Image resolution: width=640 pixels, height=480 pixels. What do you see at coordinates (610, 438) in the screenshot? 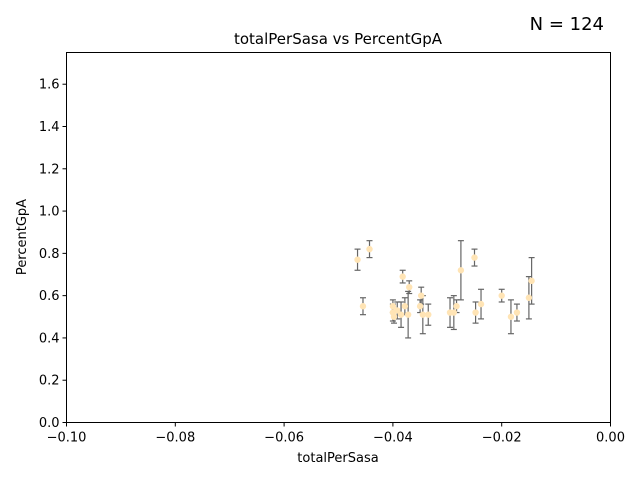
I see `x-tick-label: 0.00` at bounding box center [610, 438].